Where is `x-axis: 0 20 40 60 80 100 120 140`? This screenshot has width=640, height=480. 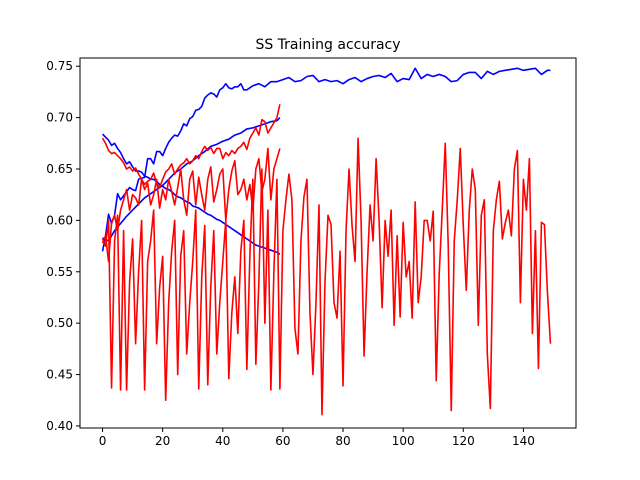 x-axis: 0 20 40 60 80 100 120 140 is located at coordinates (317, 438).